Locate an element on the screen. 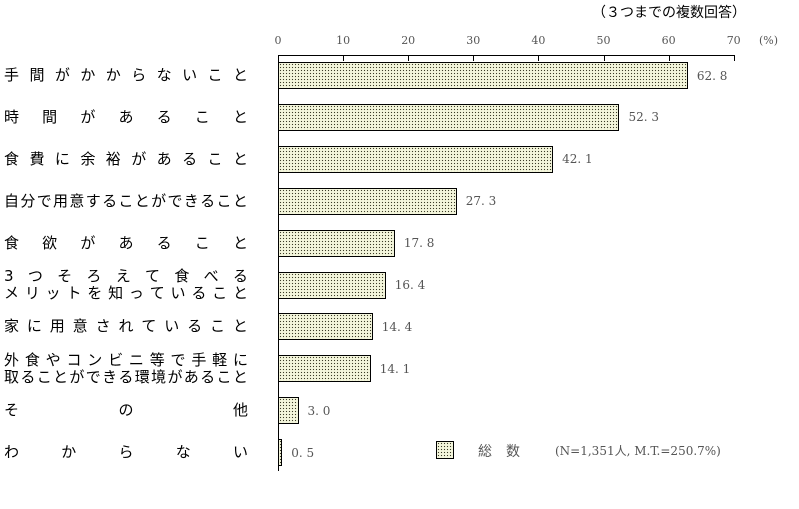 Image resolution: width=799 pixels, height=509 pixels. x-tick-label: 60 is located at coordinates (668, 40).